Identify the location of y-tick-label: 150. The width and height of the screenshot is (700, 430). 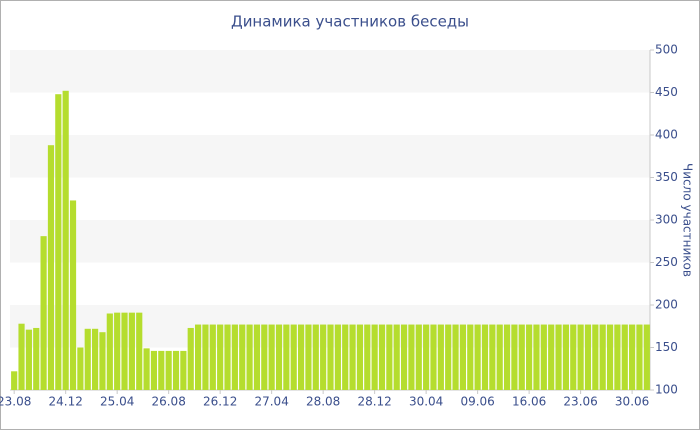
(666, 347).